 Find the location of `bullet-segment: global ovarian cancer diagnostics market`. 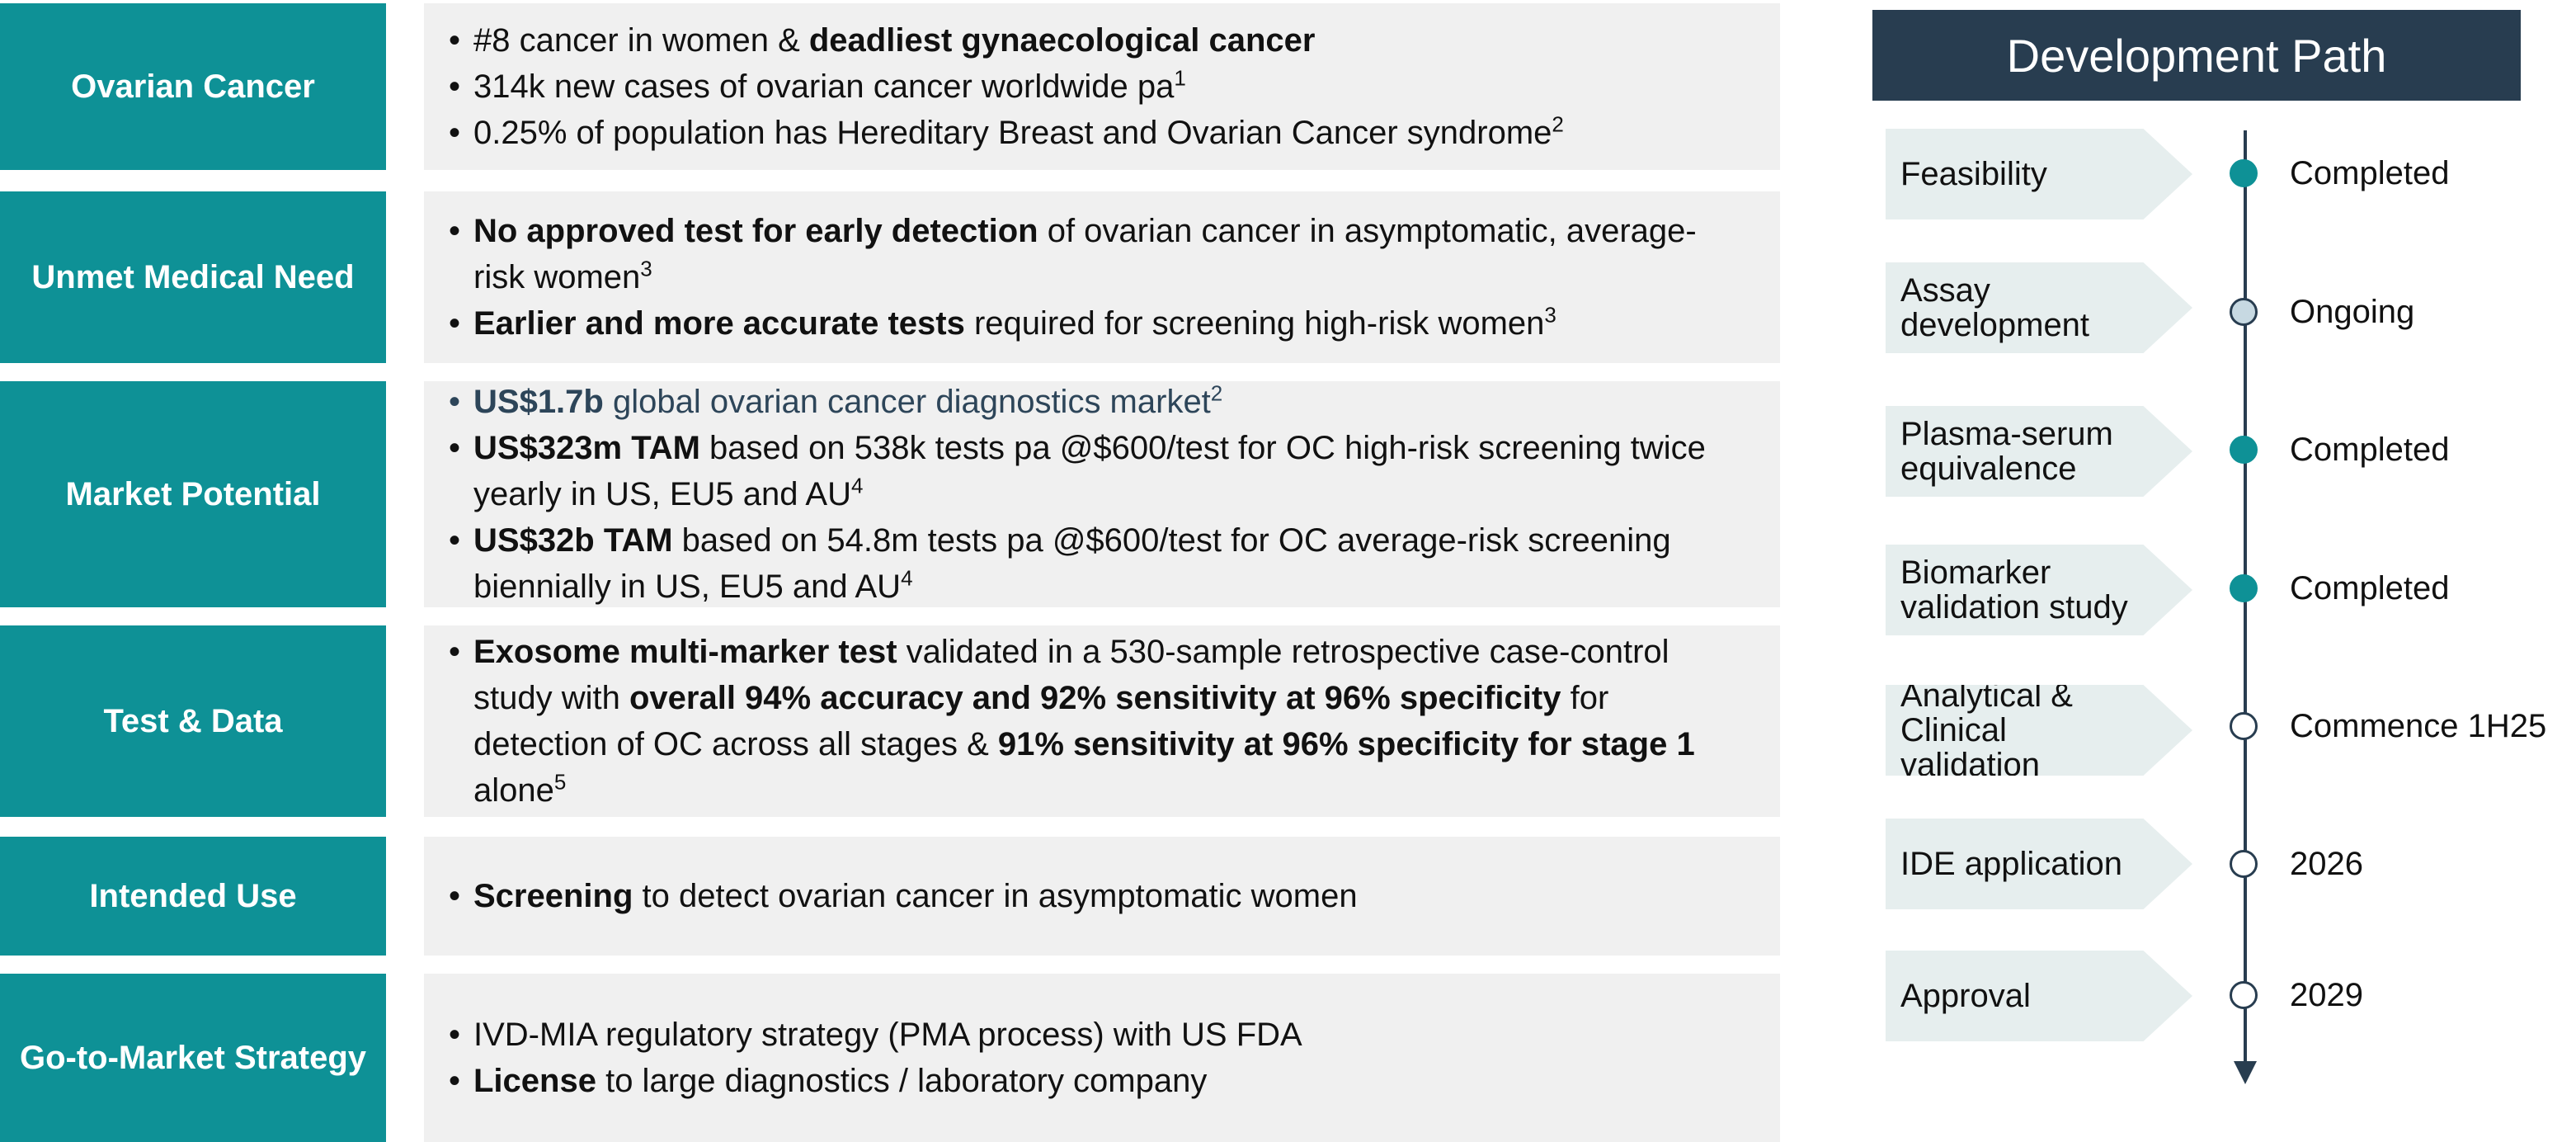

bullet-segment: global ovarian cancer diagnostics market is located at coordinates (907, 402).